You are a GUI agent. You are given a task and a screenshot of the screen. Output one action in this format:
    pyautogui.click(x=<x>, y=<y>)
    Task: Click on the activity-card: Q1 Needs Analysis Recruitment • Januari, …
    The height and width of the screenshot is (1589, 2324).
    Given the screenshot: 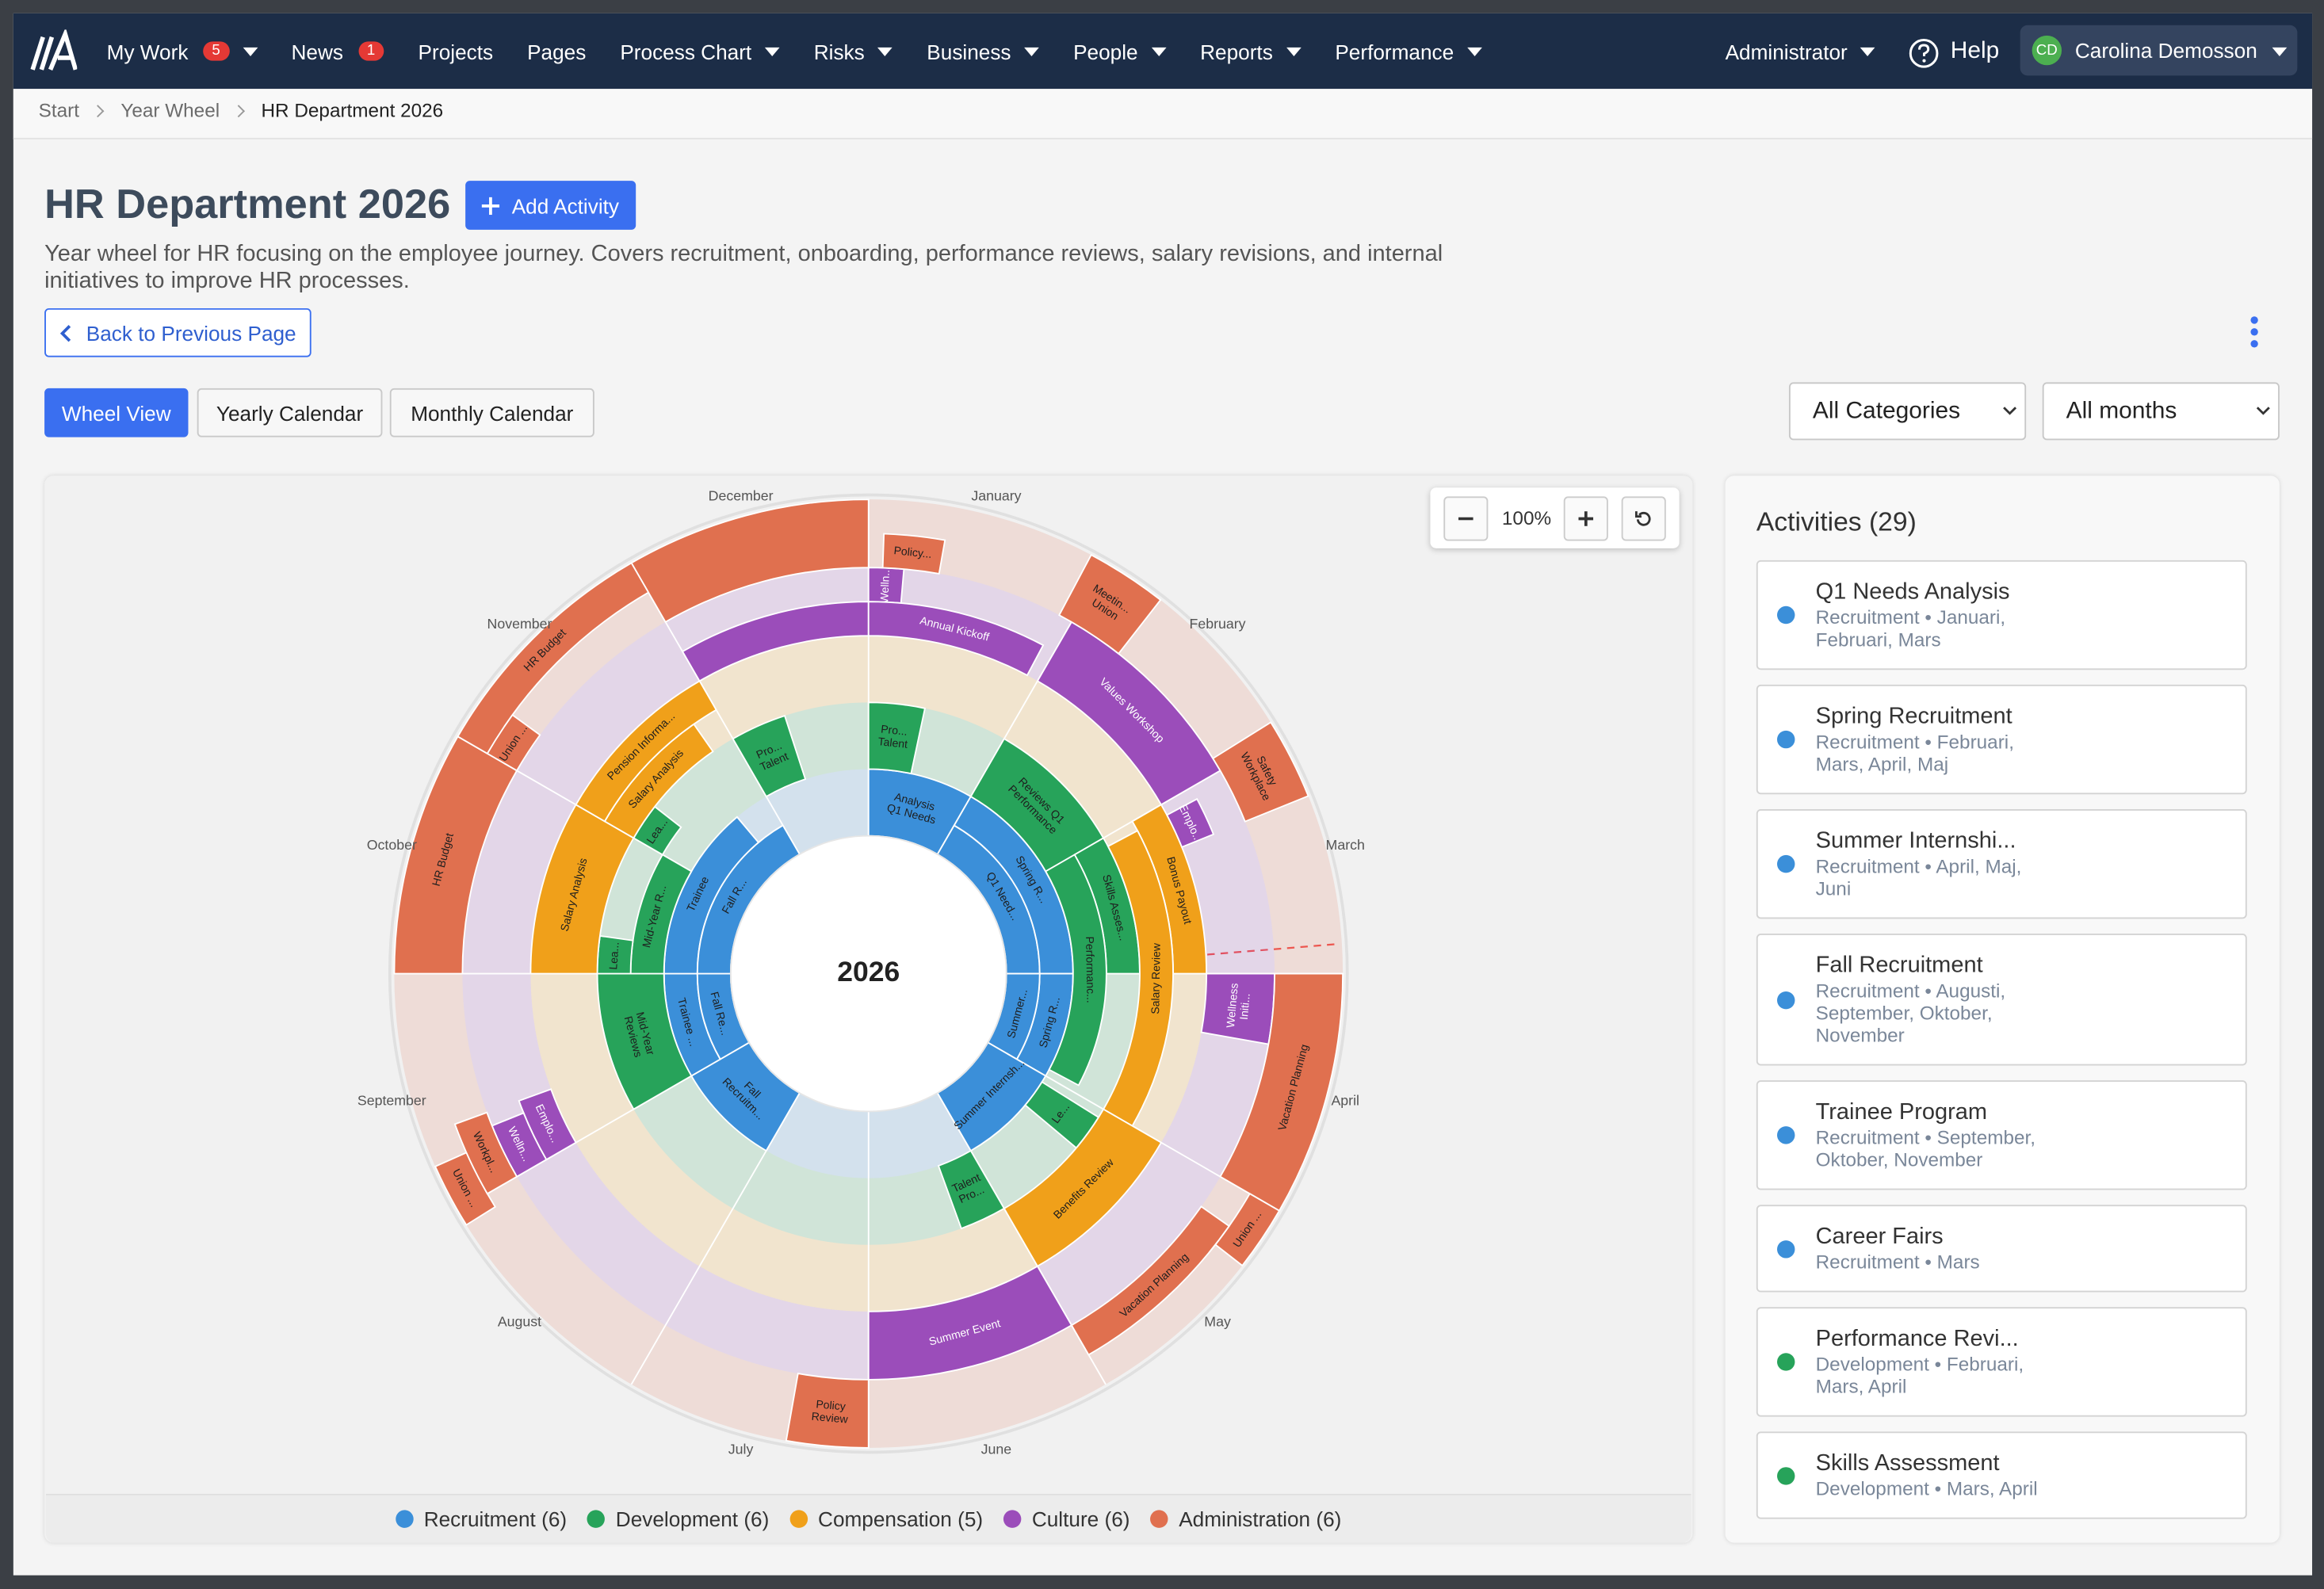 What is the action you would take?
    pyautogui.click(x=2001, y=615)
    